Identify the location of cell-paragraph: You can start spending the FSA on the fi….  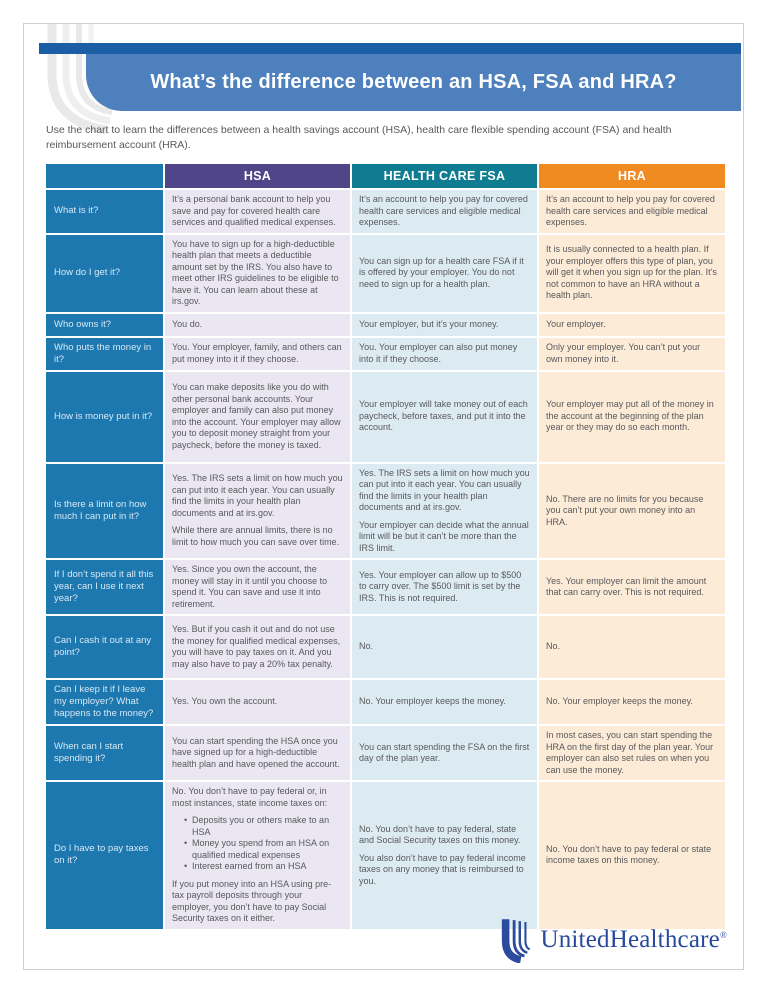
(444, 752).